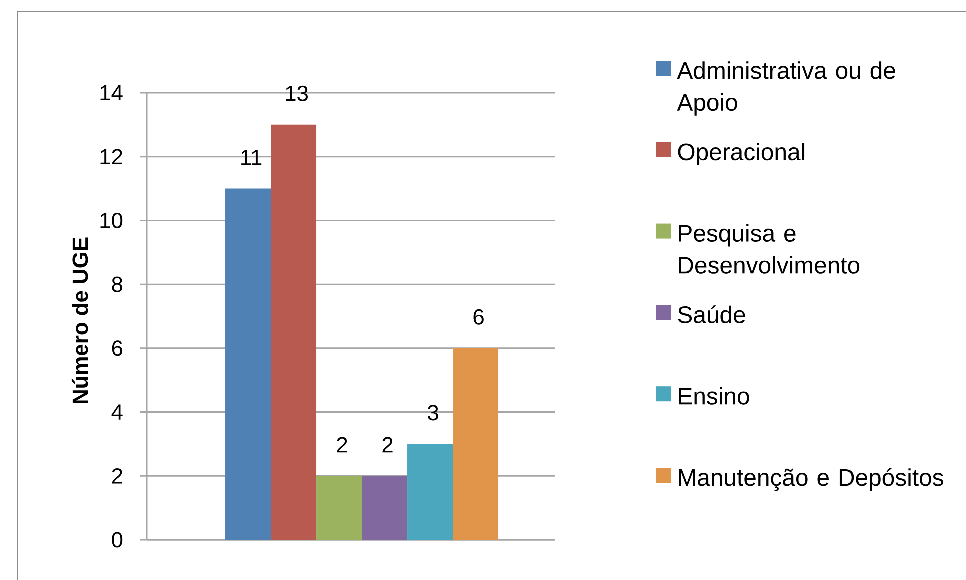 The height and width of the screenshot is (580, 966). I want to click on legend-label: Operacional, so click(741, 154).